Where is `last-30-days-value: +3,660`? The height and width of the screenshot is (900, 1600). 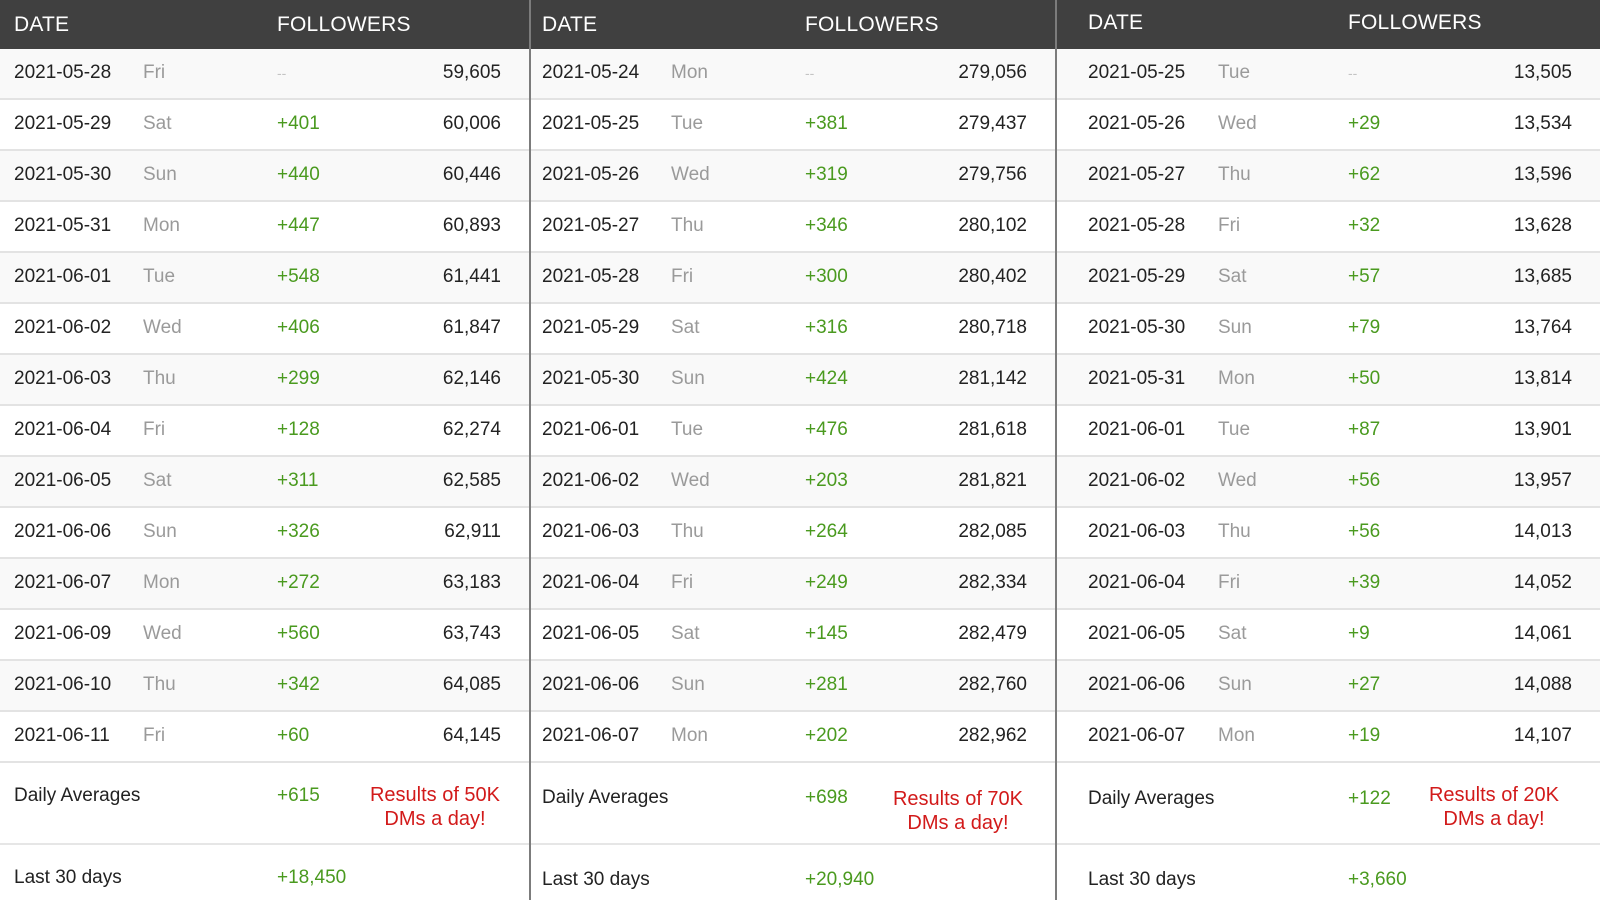
last-30-days-value: +3,660 is located at coordinates (1377, 879).